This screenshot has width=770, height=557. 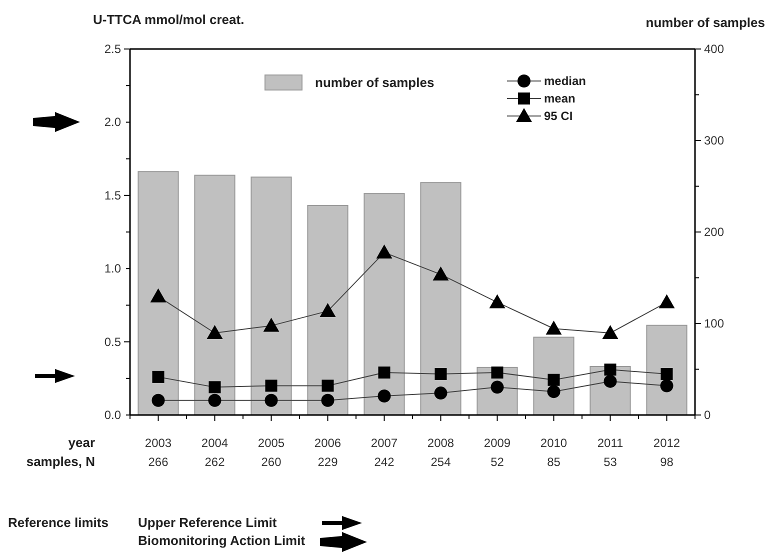 What do you see at coordinates (441, 462) in the screenshot?
I see `data-label: 254` at bounding box center [441, 462].